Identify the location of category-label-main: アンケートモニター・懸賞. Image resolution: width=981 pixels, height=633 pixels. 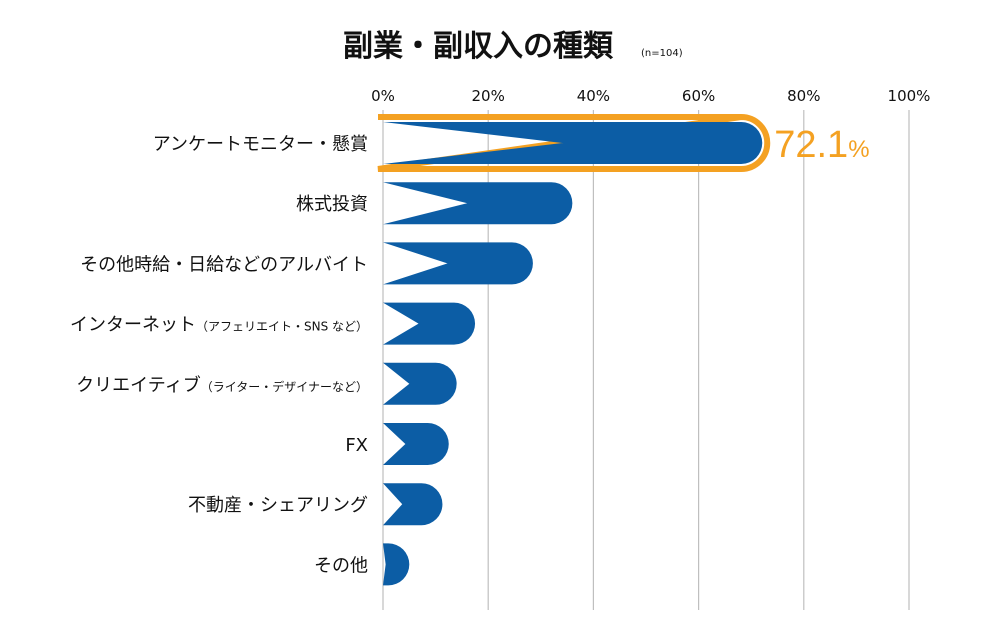
(260, 144).